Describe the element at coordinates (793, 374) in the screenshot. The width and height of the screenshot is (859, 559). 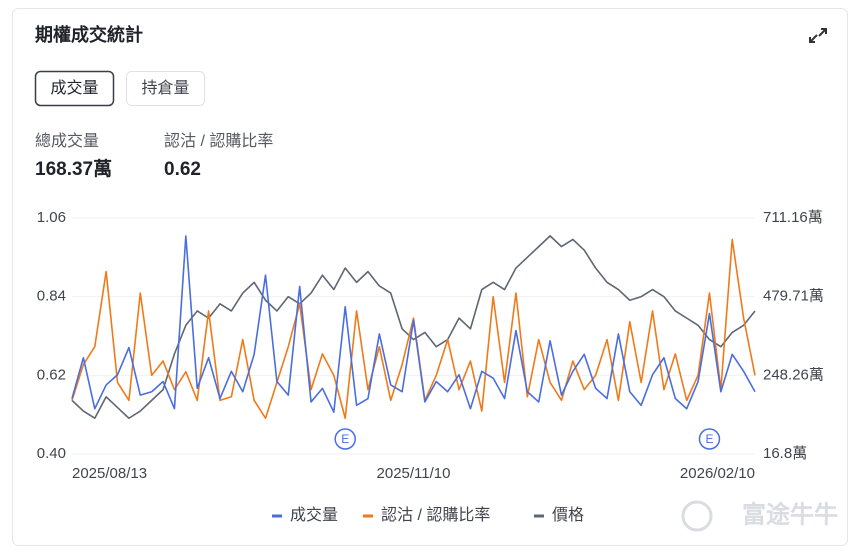
I see `y2-tick-label: 248.26萬` at that location.